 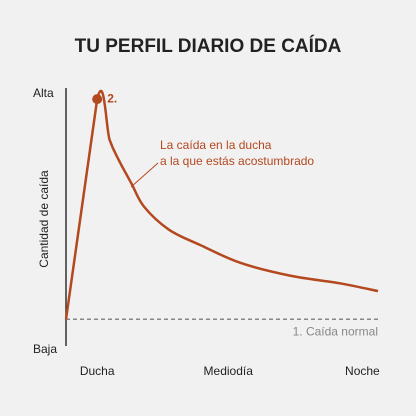 I want to click on y-axis-label: Cantidad de caída, so click(x=44, y=219).